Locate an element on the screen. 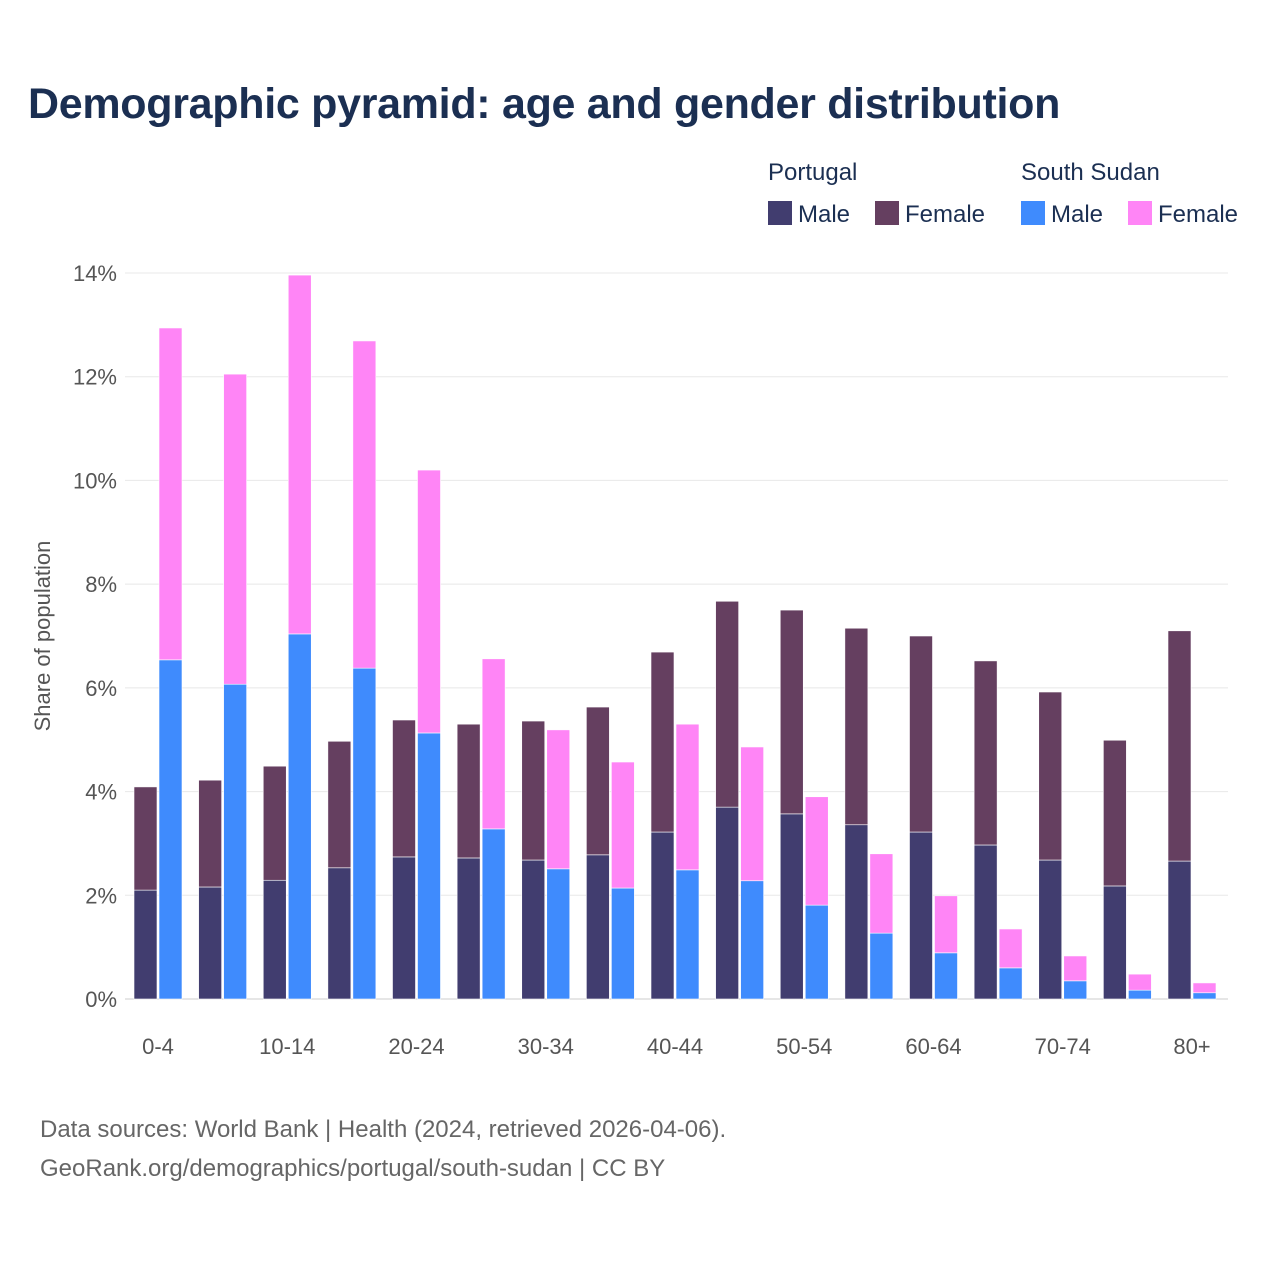 This screenshot has width=1280, height=1280. y-tick-label: 8% is located at coordinates (101, 584).